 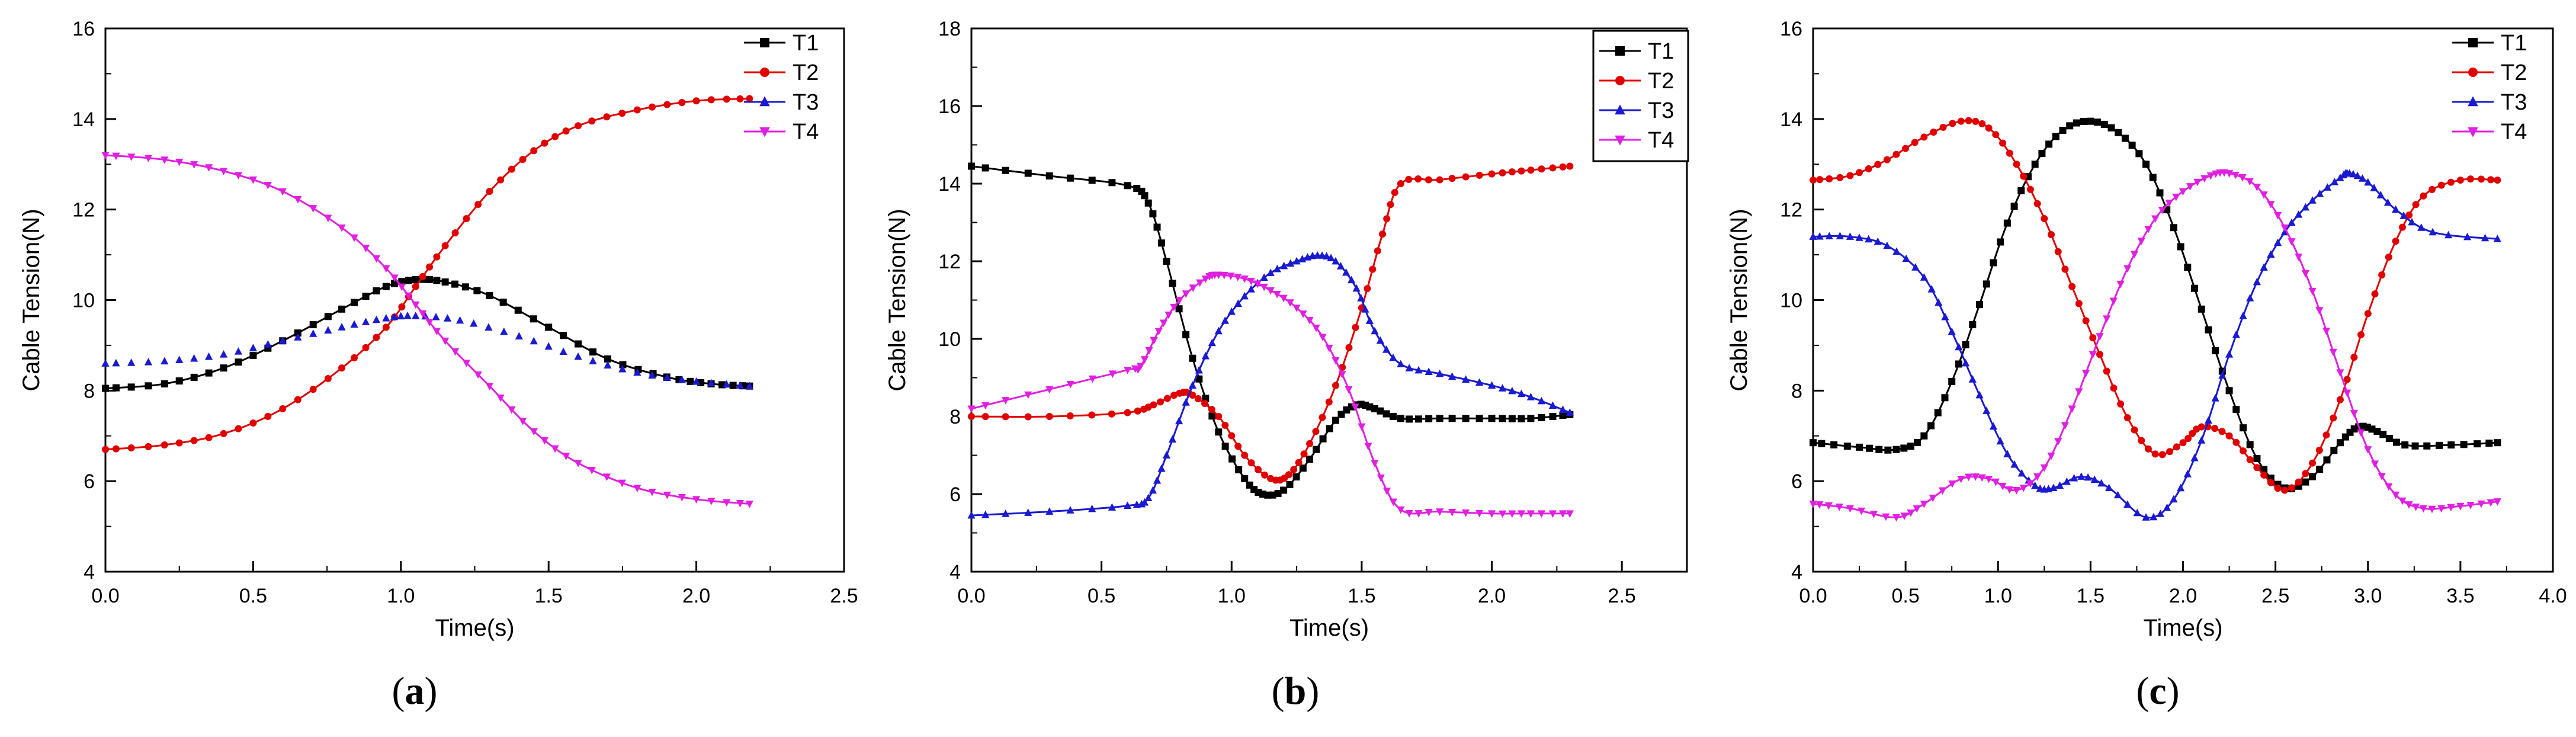 I want to click on panel-label-b: (b), so click(x=1296, y=691).